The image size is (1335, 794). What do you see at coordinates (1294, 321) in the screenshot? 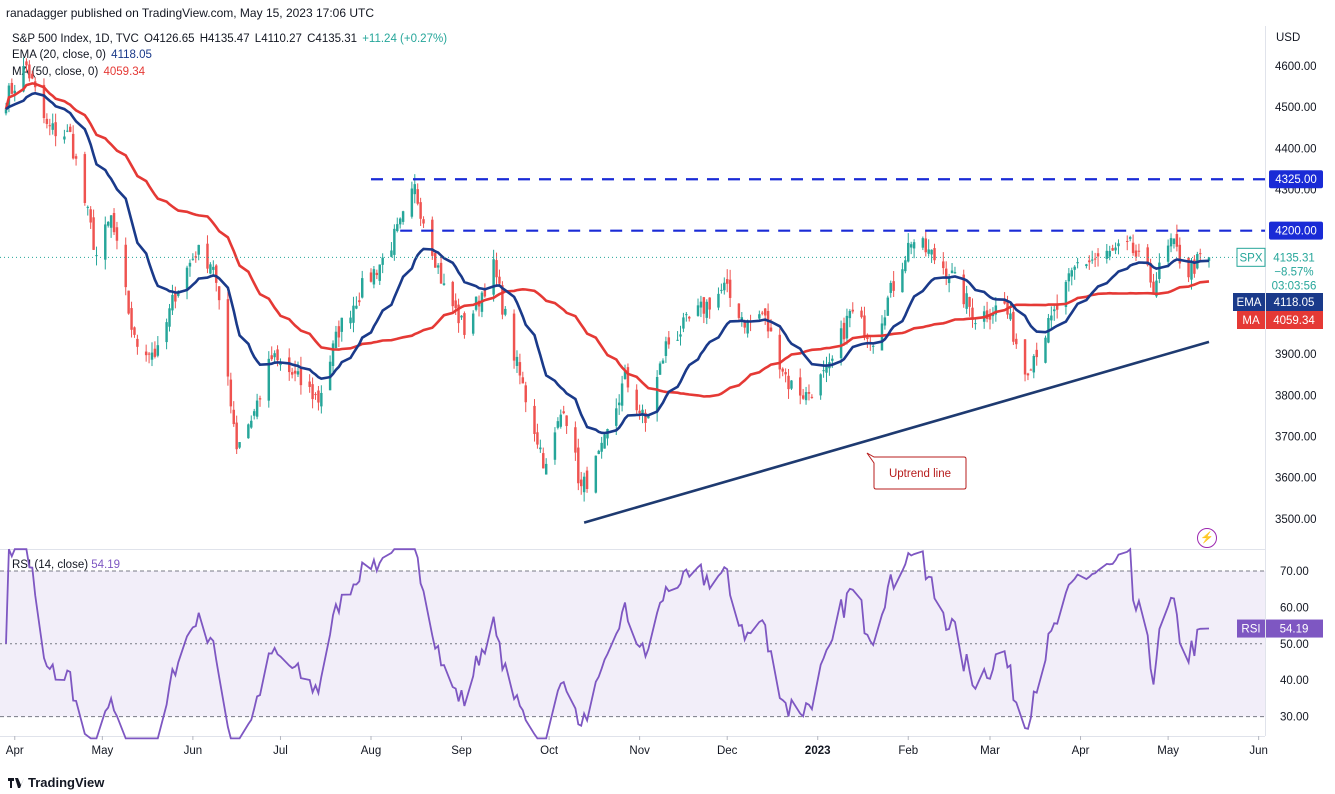
I see `ma-value-text: 4059.34` at bounding box center [1294, 321].